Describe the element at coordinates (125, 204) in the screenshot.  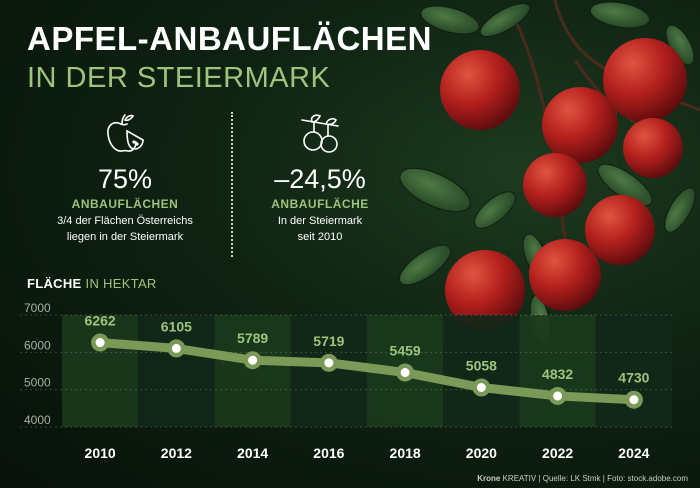
I see `stat-share-label: ANBAUFLÄCHEN` at that location.